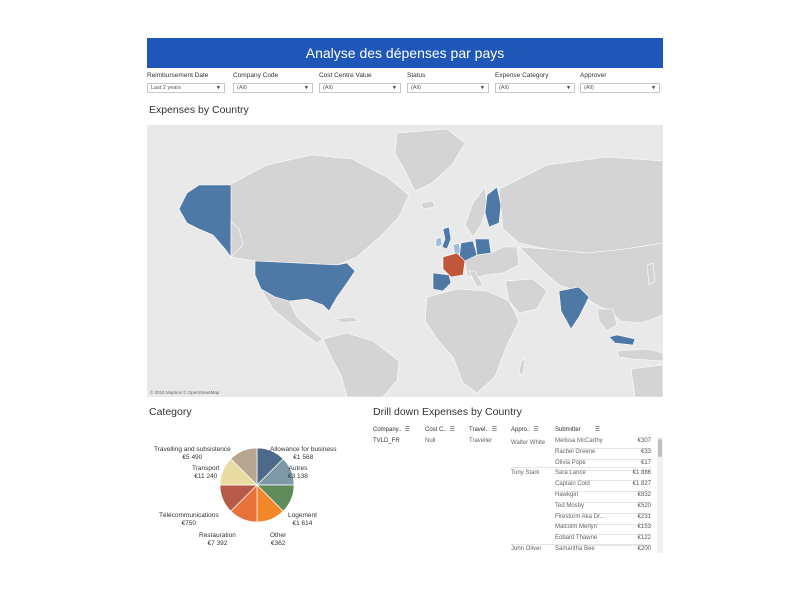 Image resolution: width=800 pixels, height=590 pixels. What do you see at coordinates (192, 453) in the screenshot?
I see `pie-label-travelling: Travelling and subsistence €5 490` at bounding box center [192, 453].